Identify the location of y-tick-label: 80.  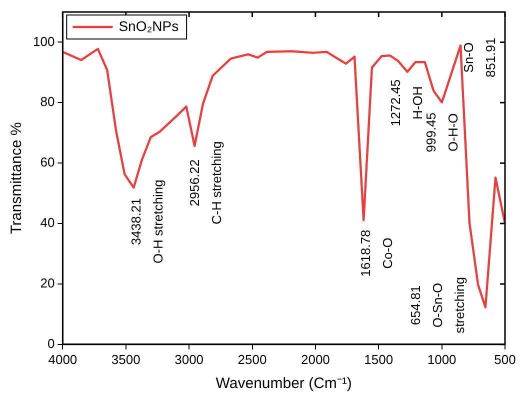
(47, 102).